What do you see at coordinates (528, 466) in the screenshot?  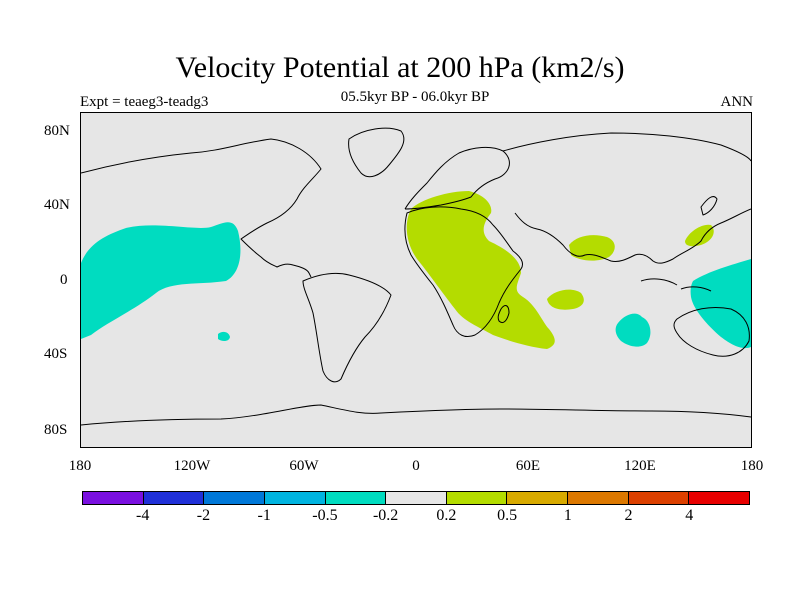 I see `lon-label-60e: 60E` at bounding box center [528, 466].